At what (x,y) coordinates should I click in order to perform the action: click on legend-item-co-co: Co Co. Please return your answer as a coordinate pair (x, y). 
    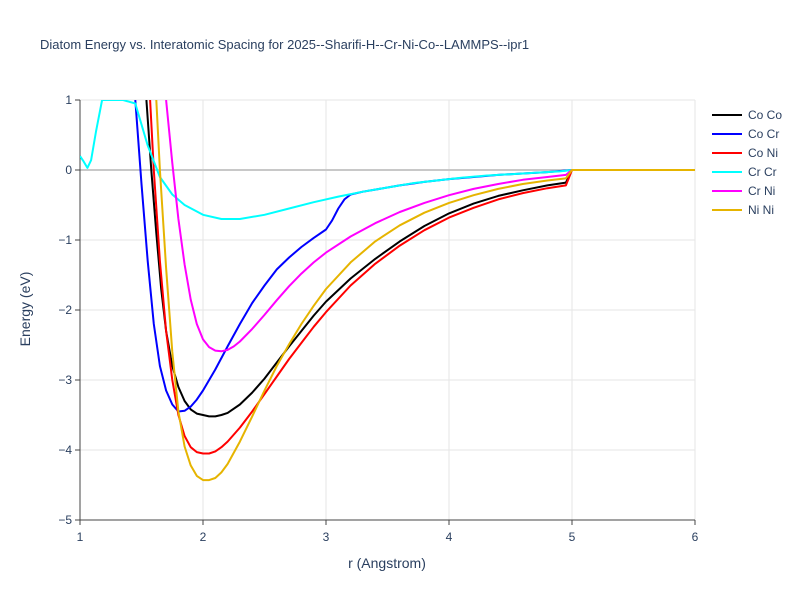
    Looking at the image, I should click on (747, 115).